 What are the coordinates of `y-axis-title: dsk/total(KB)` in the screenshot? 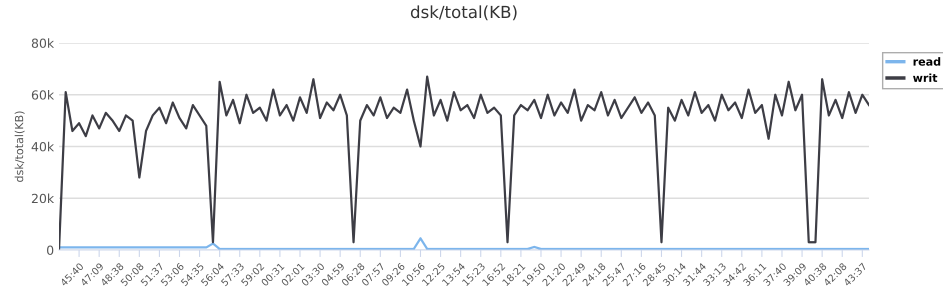 It's located at (19, 146).